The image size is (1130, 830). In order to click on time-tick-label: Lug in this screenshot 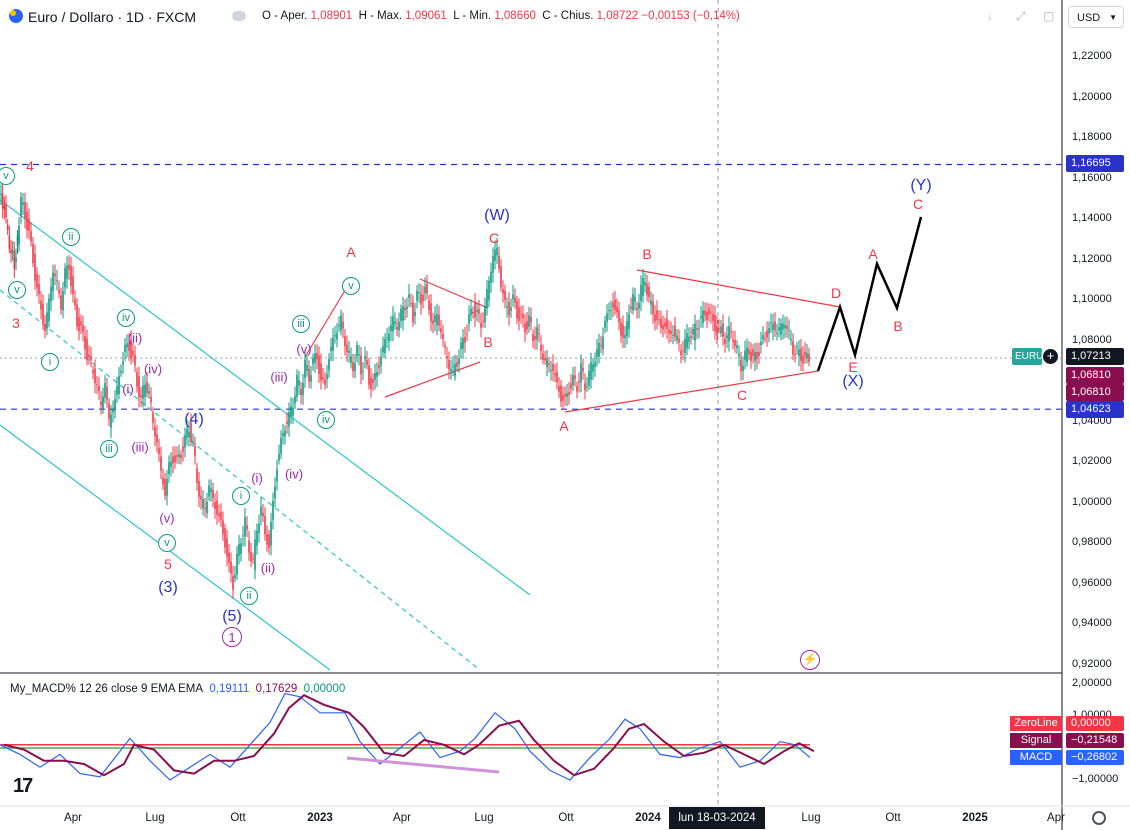, I will do `click(484, 818)`.